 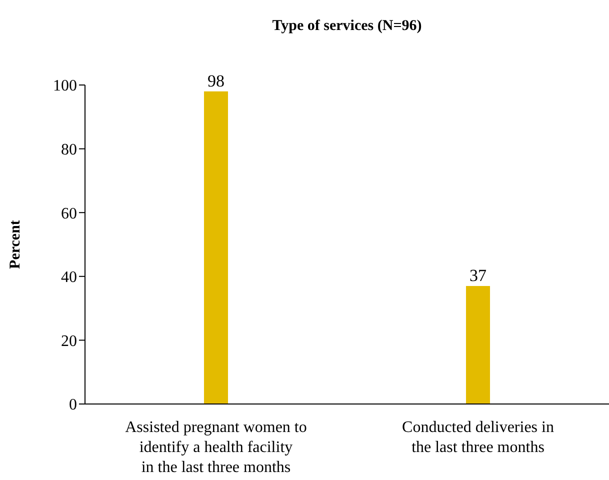 I want to click on y-tick-label: 0, so click(x=73, y=405).